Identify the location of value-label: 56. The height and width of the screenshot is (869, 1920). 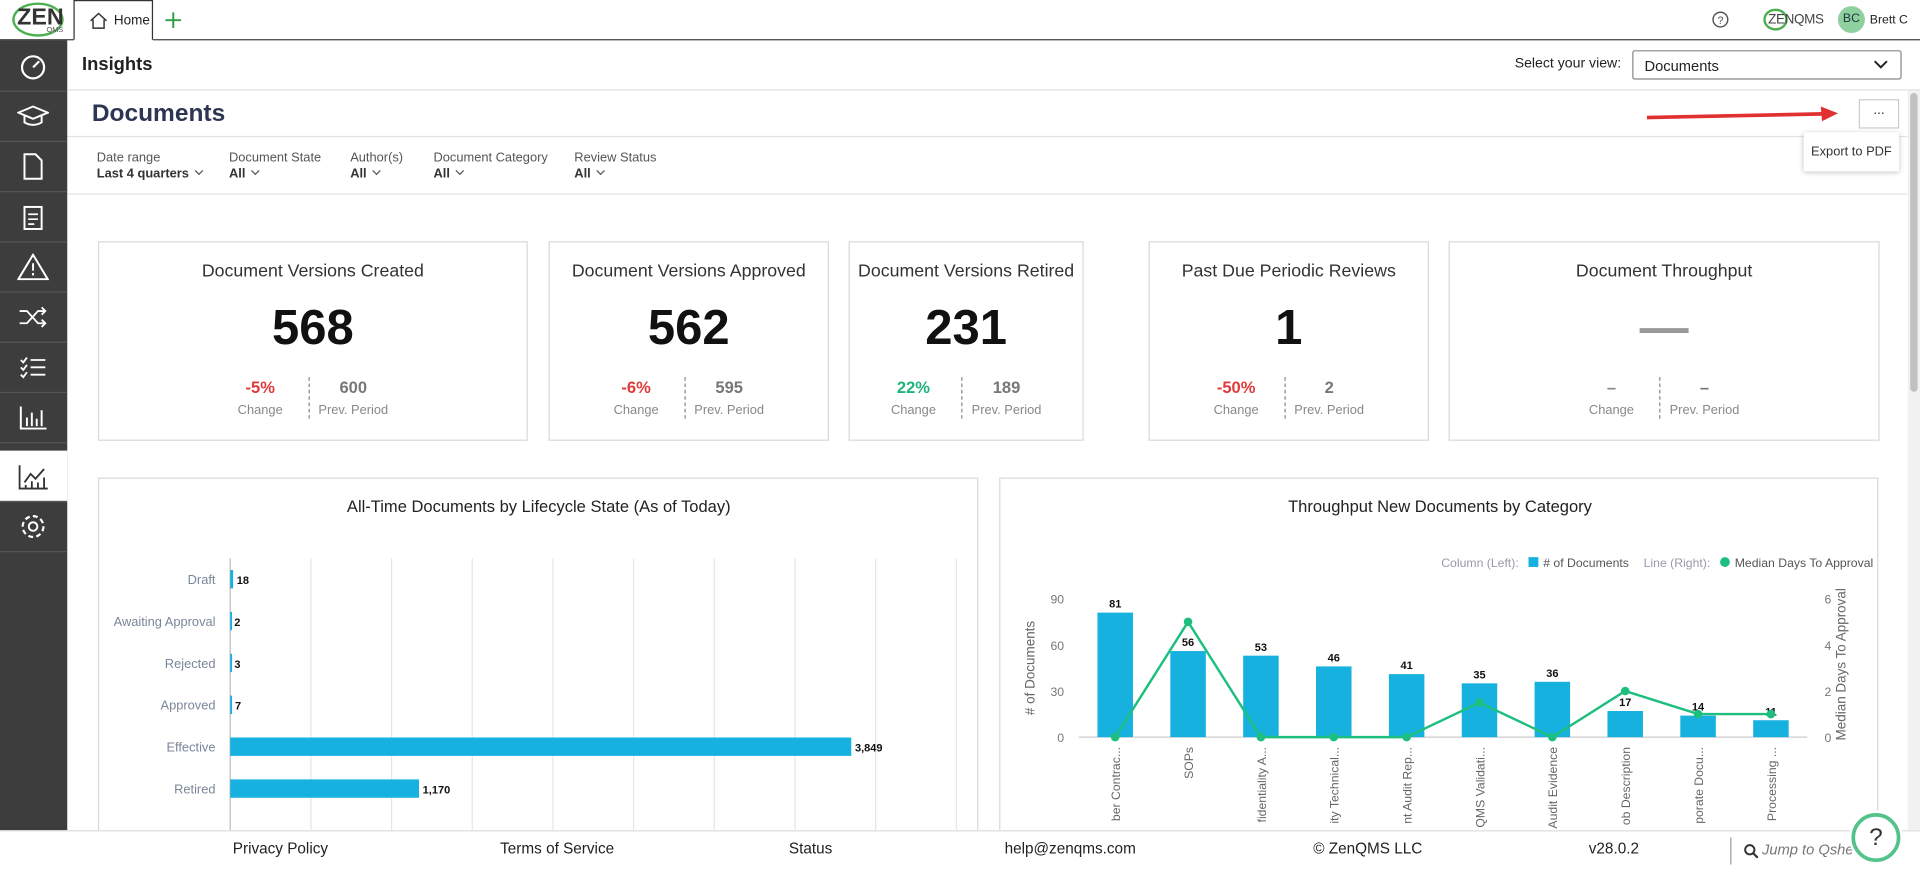
(1188, 643).